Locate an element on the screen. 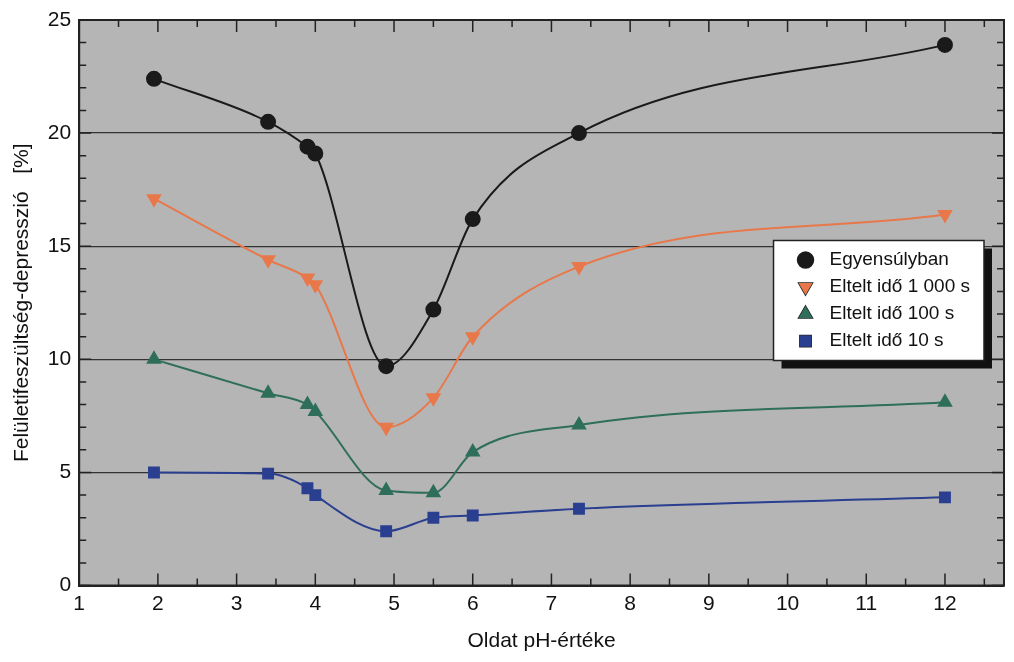 This screenshot has height=662, width=1014. x-tick-label: 7 is located at coordinates (551, 602).